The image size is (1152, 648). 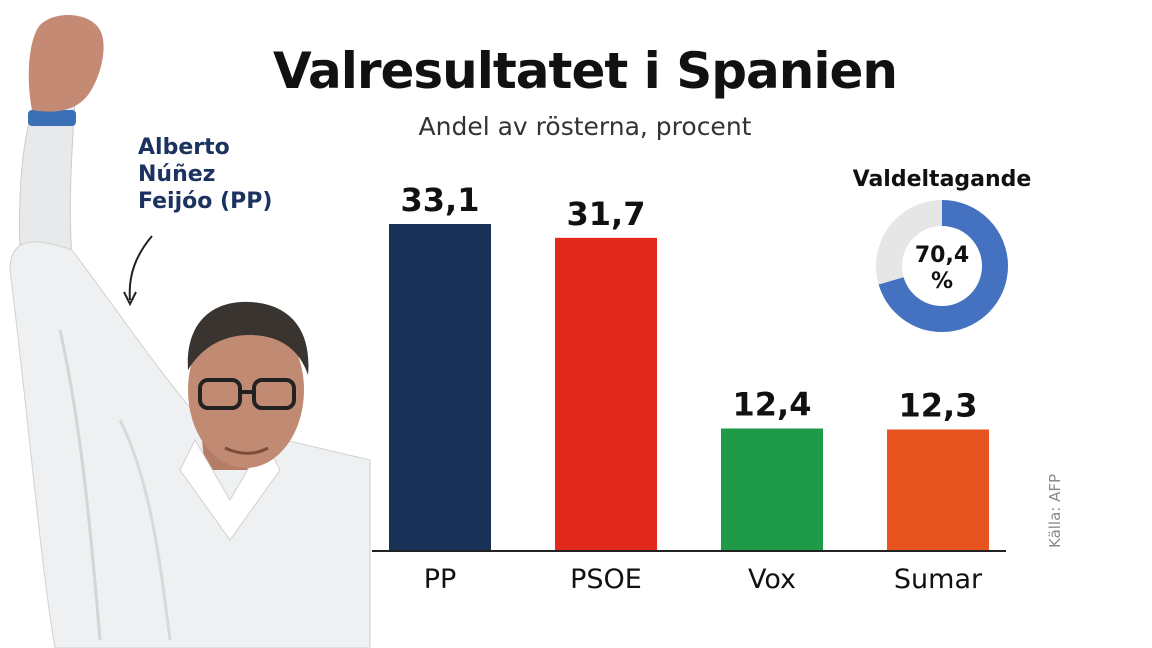 I want to click on category-label: Sumar, so click(x=938, y=579).